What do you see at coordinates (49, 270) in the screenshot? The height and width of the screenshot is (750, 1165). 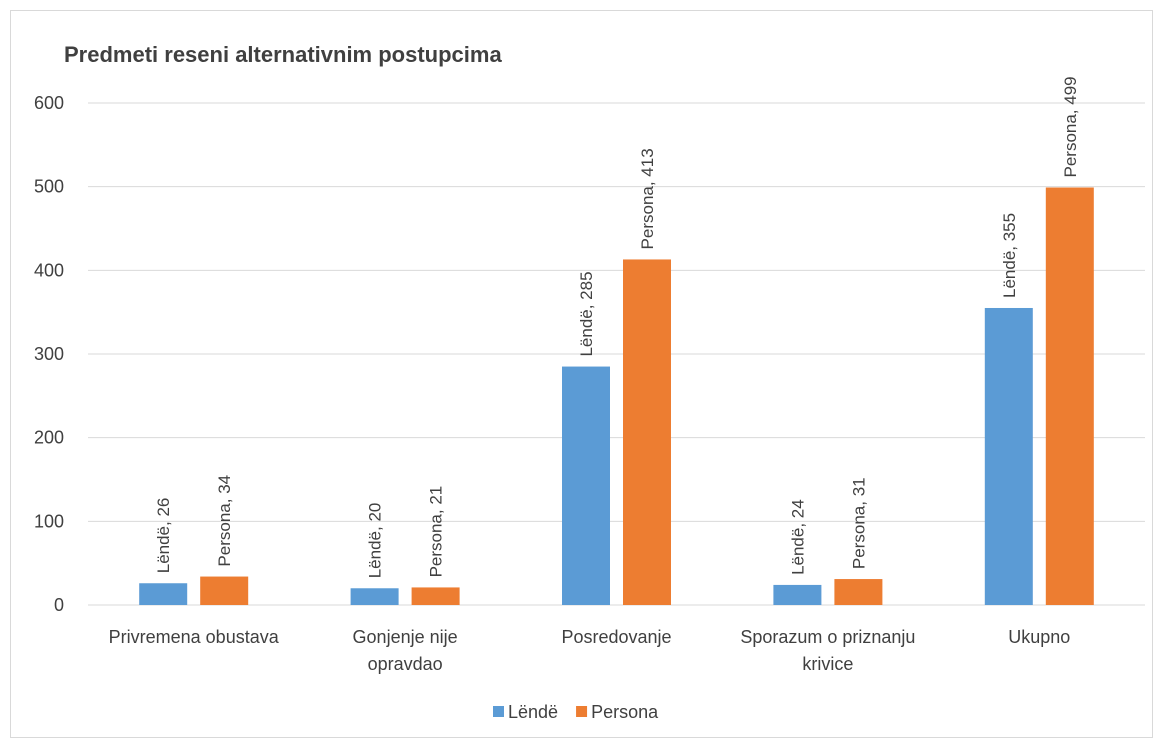 I see `y-tick-label: 400` at bounding box center [49, 270].